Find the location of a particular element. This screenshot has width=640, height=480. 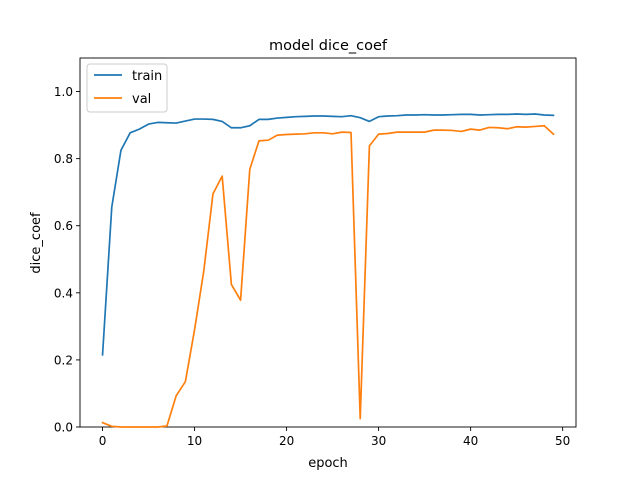

legend-label-train: train is located at coordinates (147, 76).